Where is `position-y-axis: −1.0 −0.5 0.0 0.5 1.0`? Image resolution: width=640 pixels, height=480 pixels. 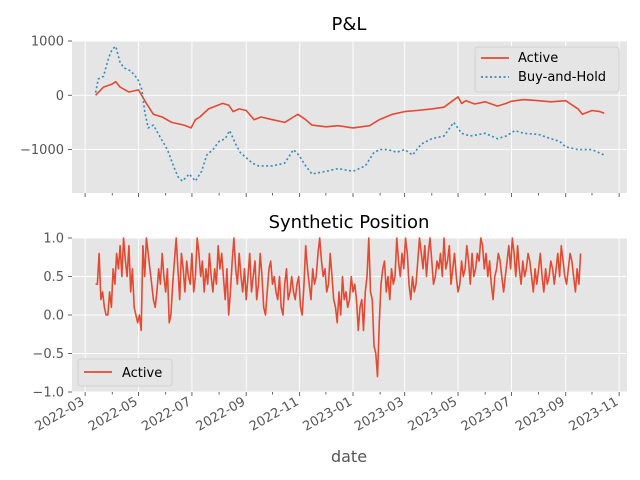 position-y-axis: −1.0 −0.5 0.0 0.5 1.0 is located at coordinates (52, 316).